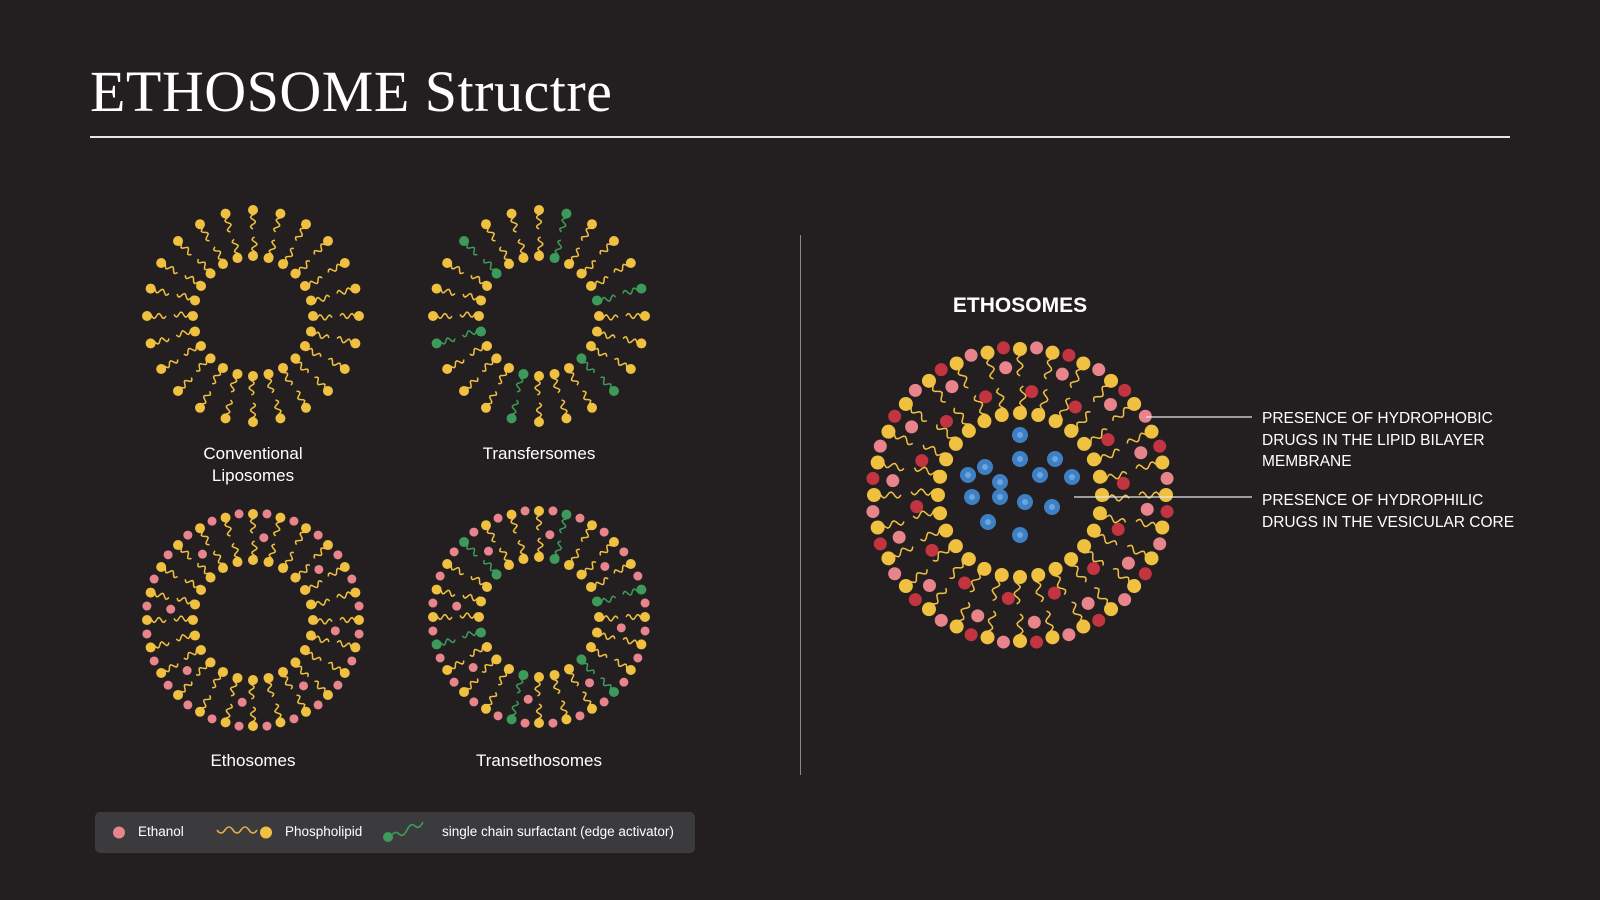 This screenshot has width=1600, height=900. Describe the element at coordinates (1020, 305) in the screenshot. I see `ethosomes-detail-title: ETHOSOMES` at that location.